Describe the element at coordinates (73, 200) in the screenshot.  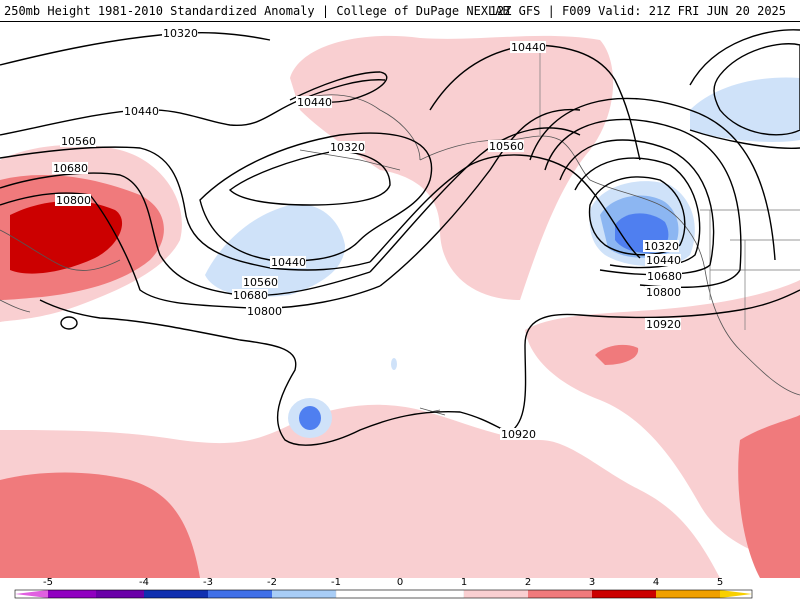
I see `contour-label-10800-west: 10800` at that location.